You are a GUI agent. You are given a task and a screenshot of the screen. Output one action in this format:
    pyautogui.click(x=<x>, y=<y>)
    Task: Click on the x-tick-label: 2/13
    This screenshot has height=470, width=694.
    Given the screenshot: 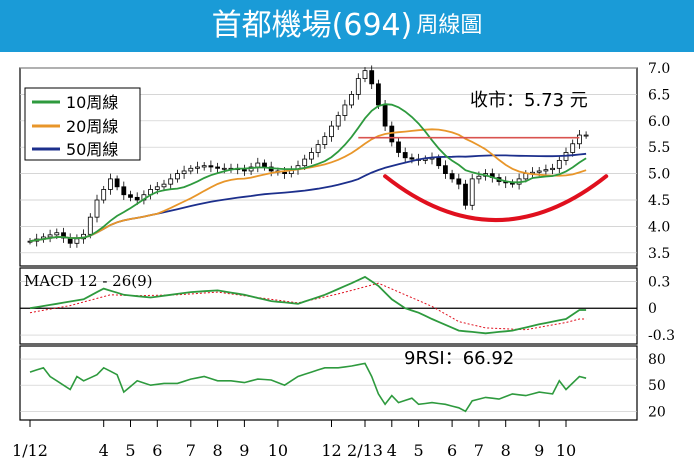 What is the action you would take?
    pyautogui.click(x=365, y=450)
    